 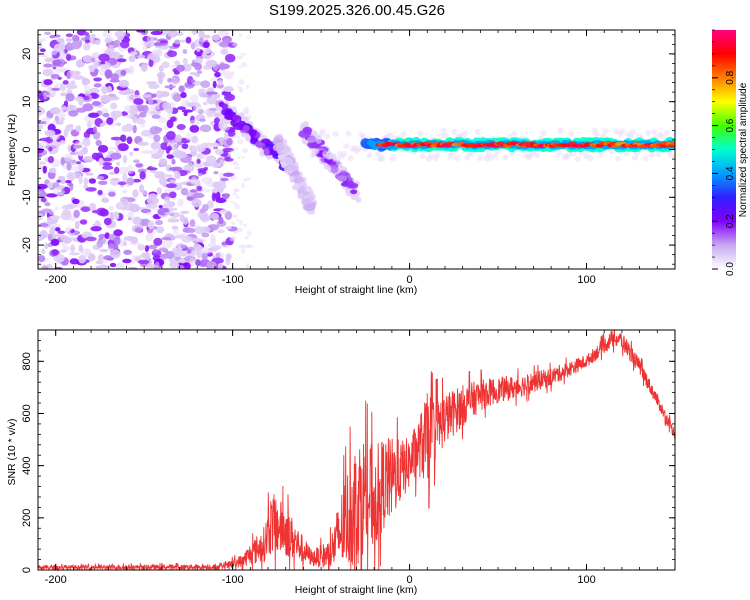 I want to click on branch-halo, so click(x=348, y=193).